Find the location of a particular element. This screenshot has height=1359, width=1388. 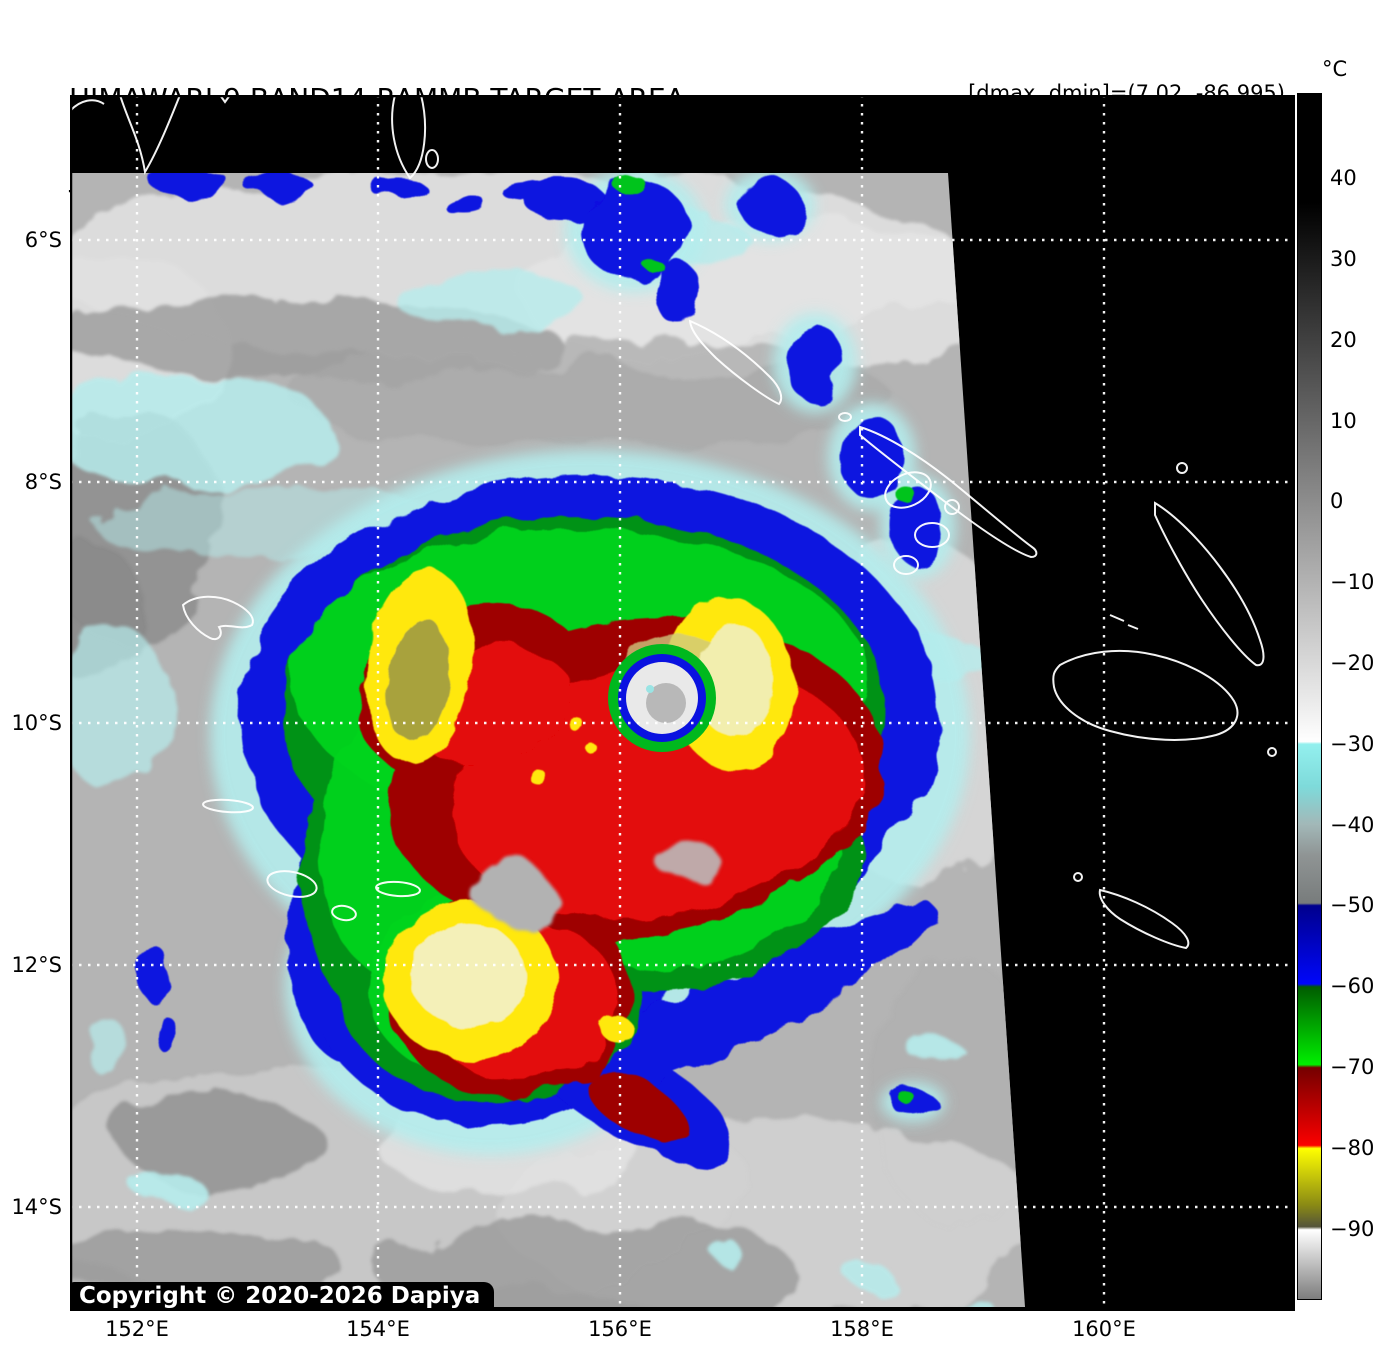

lat-label: 12°S is located at coordinates (36, 965).